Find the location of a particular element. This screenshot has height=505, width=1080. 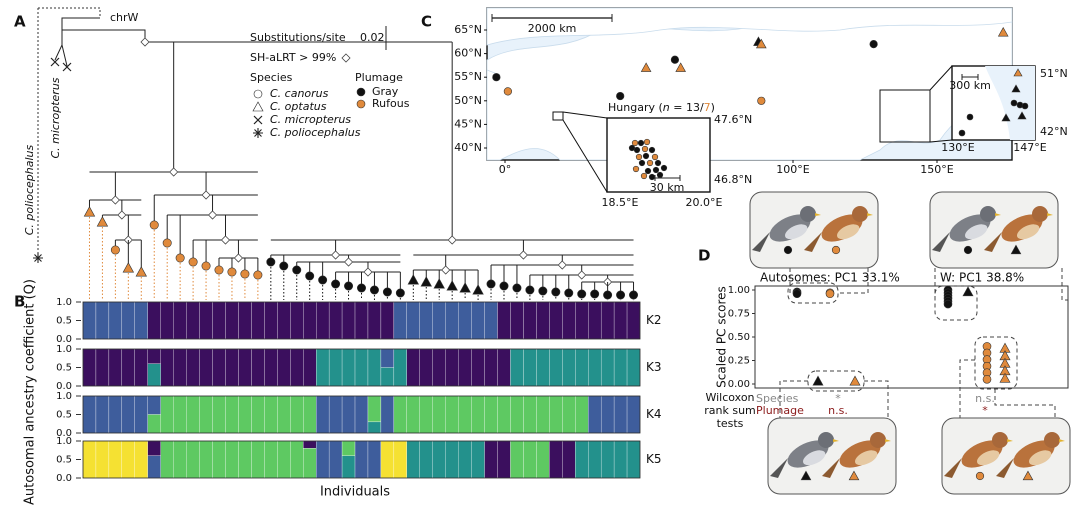

label: n.s. is located at coordinates (985, 398).